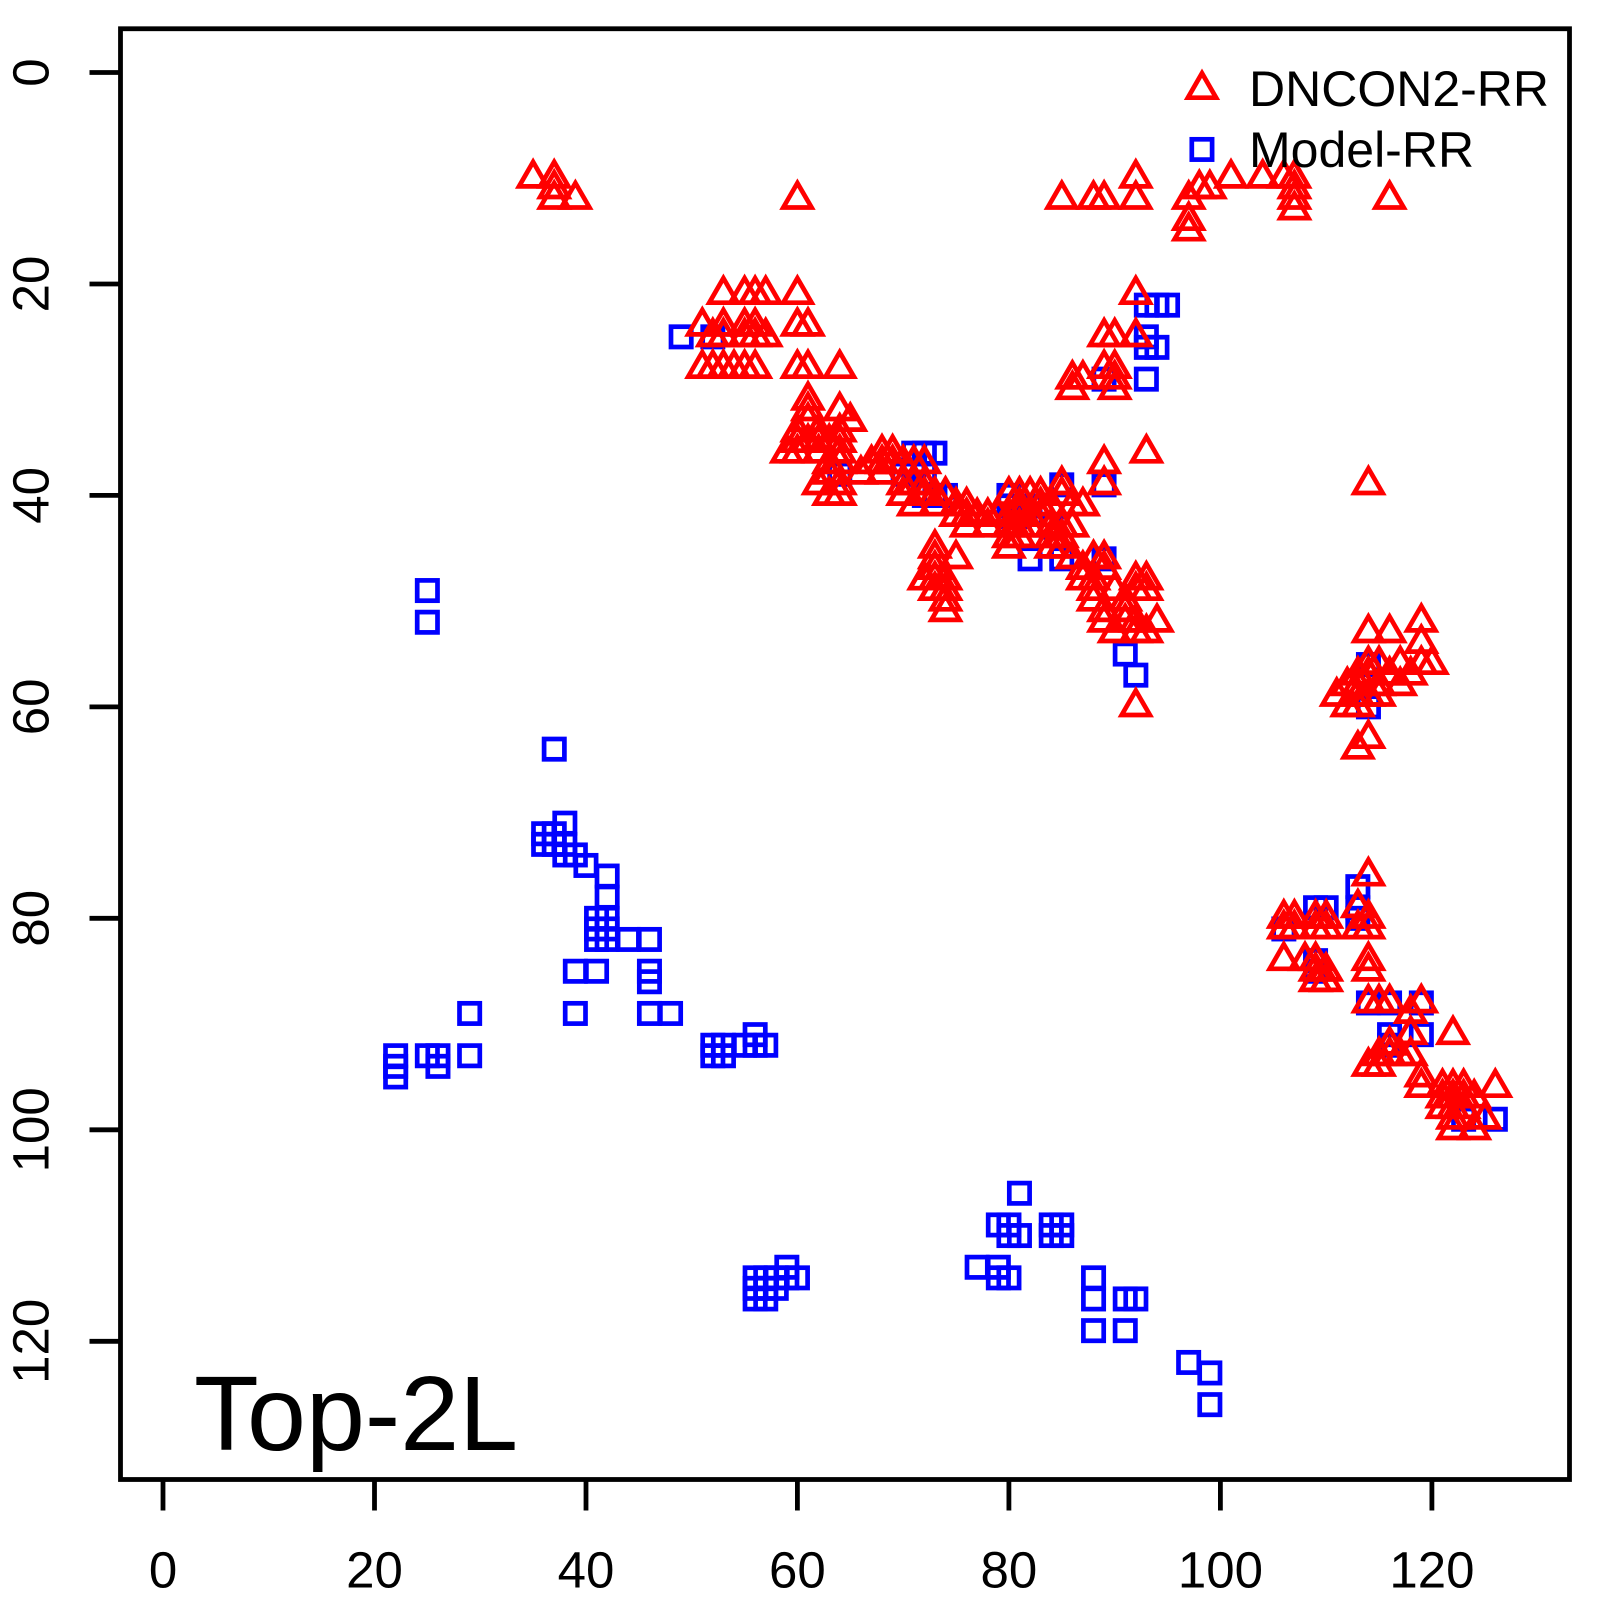 This screenshot has width=1600, height=1600. What do you see at coordinates (356, 1414) in the screenshot?
I see `svg-text: Top-2L` at bounding box center [356, 1414].